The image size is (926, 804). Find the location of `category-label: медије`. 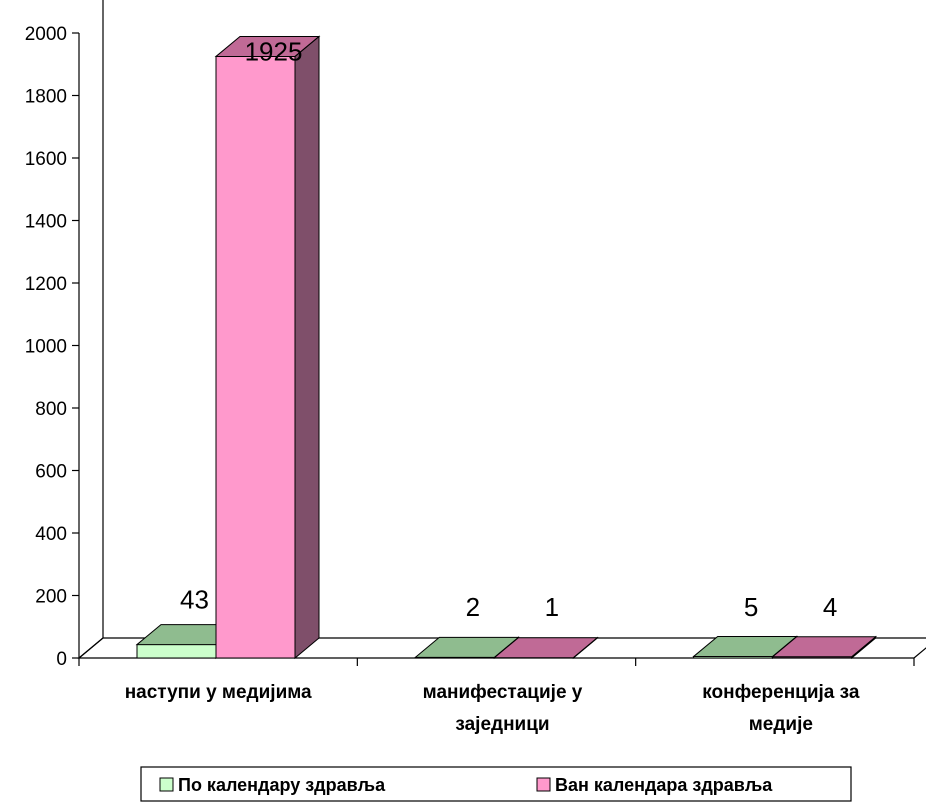

category-label: медије is located at coordinates (781, 724).